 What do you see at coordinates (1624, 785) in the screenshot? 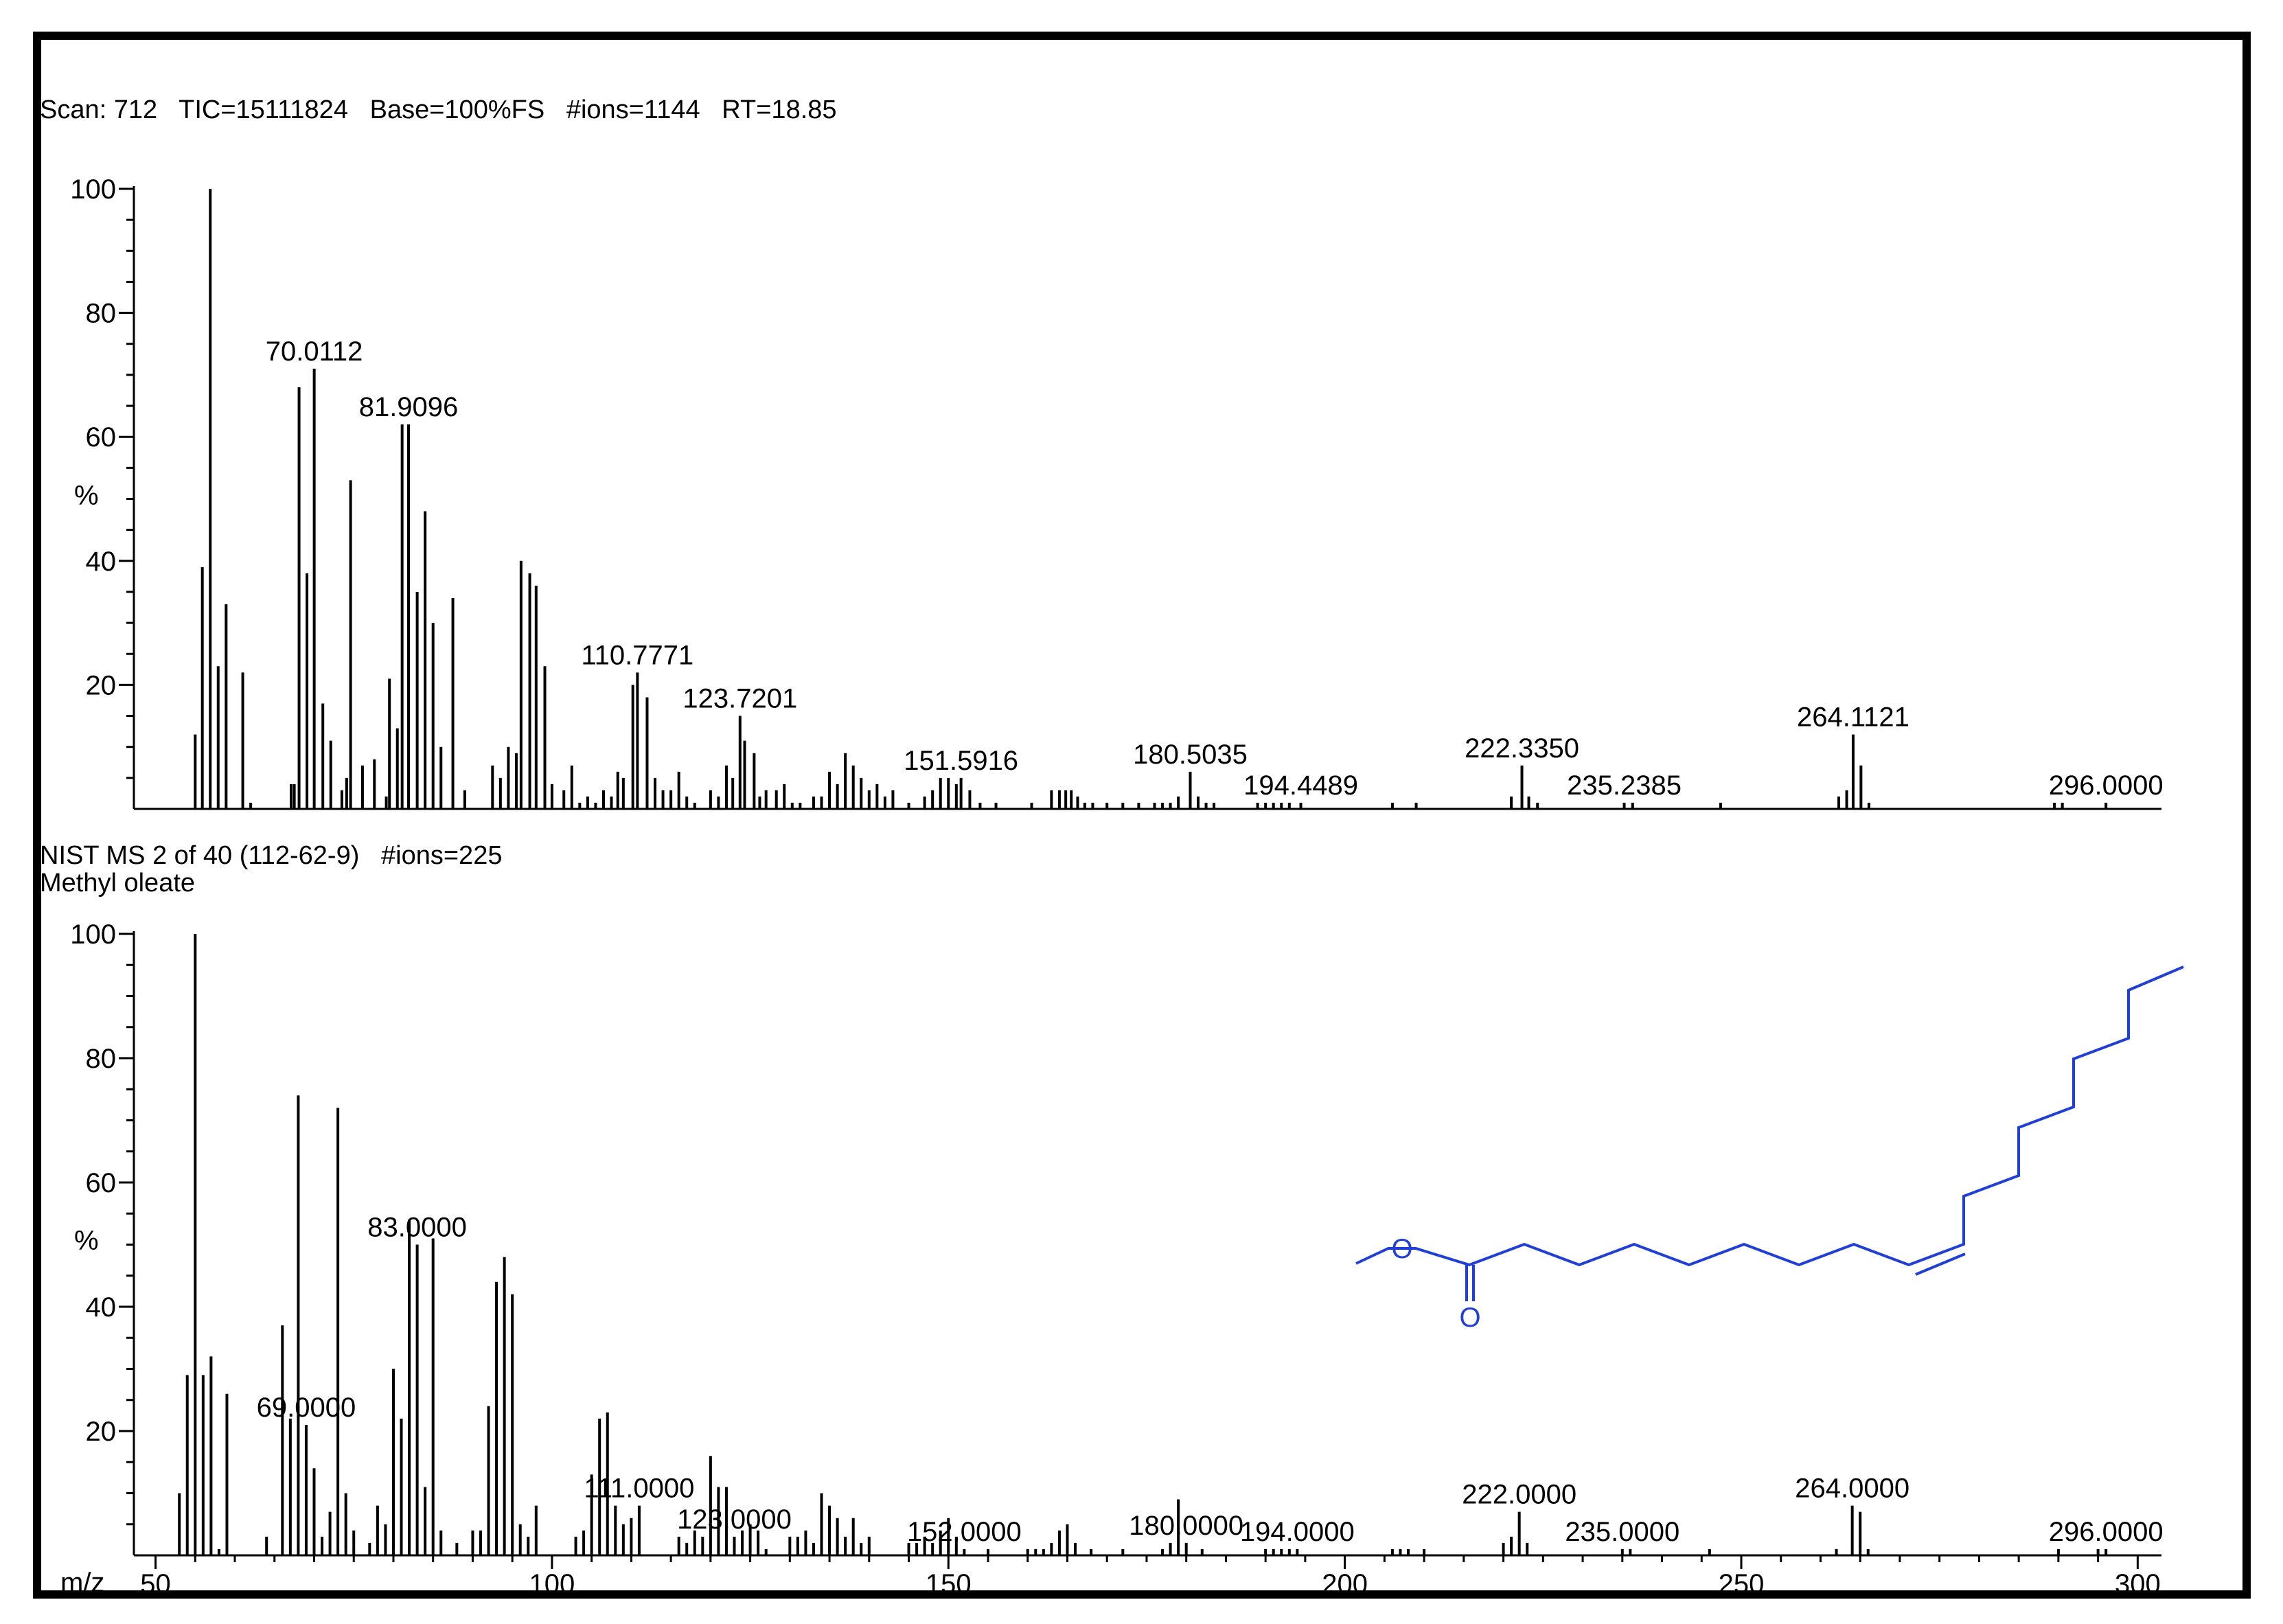
I see `peak-label: 235.2385` at bounding box center [1624, 785].